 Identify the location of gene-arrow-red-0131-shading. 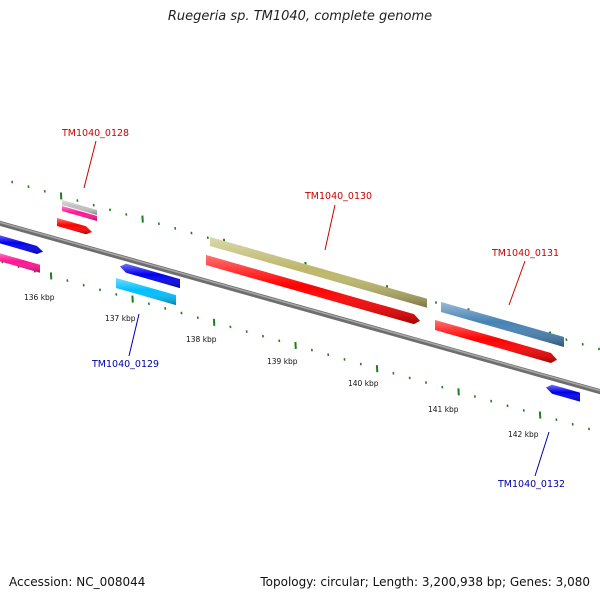
(496, 342).